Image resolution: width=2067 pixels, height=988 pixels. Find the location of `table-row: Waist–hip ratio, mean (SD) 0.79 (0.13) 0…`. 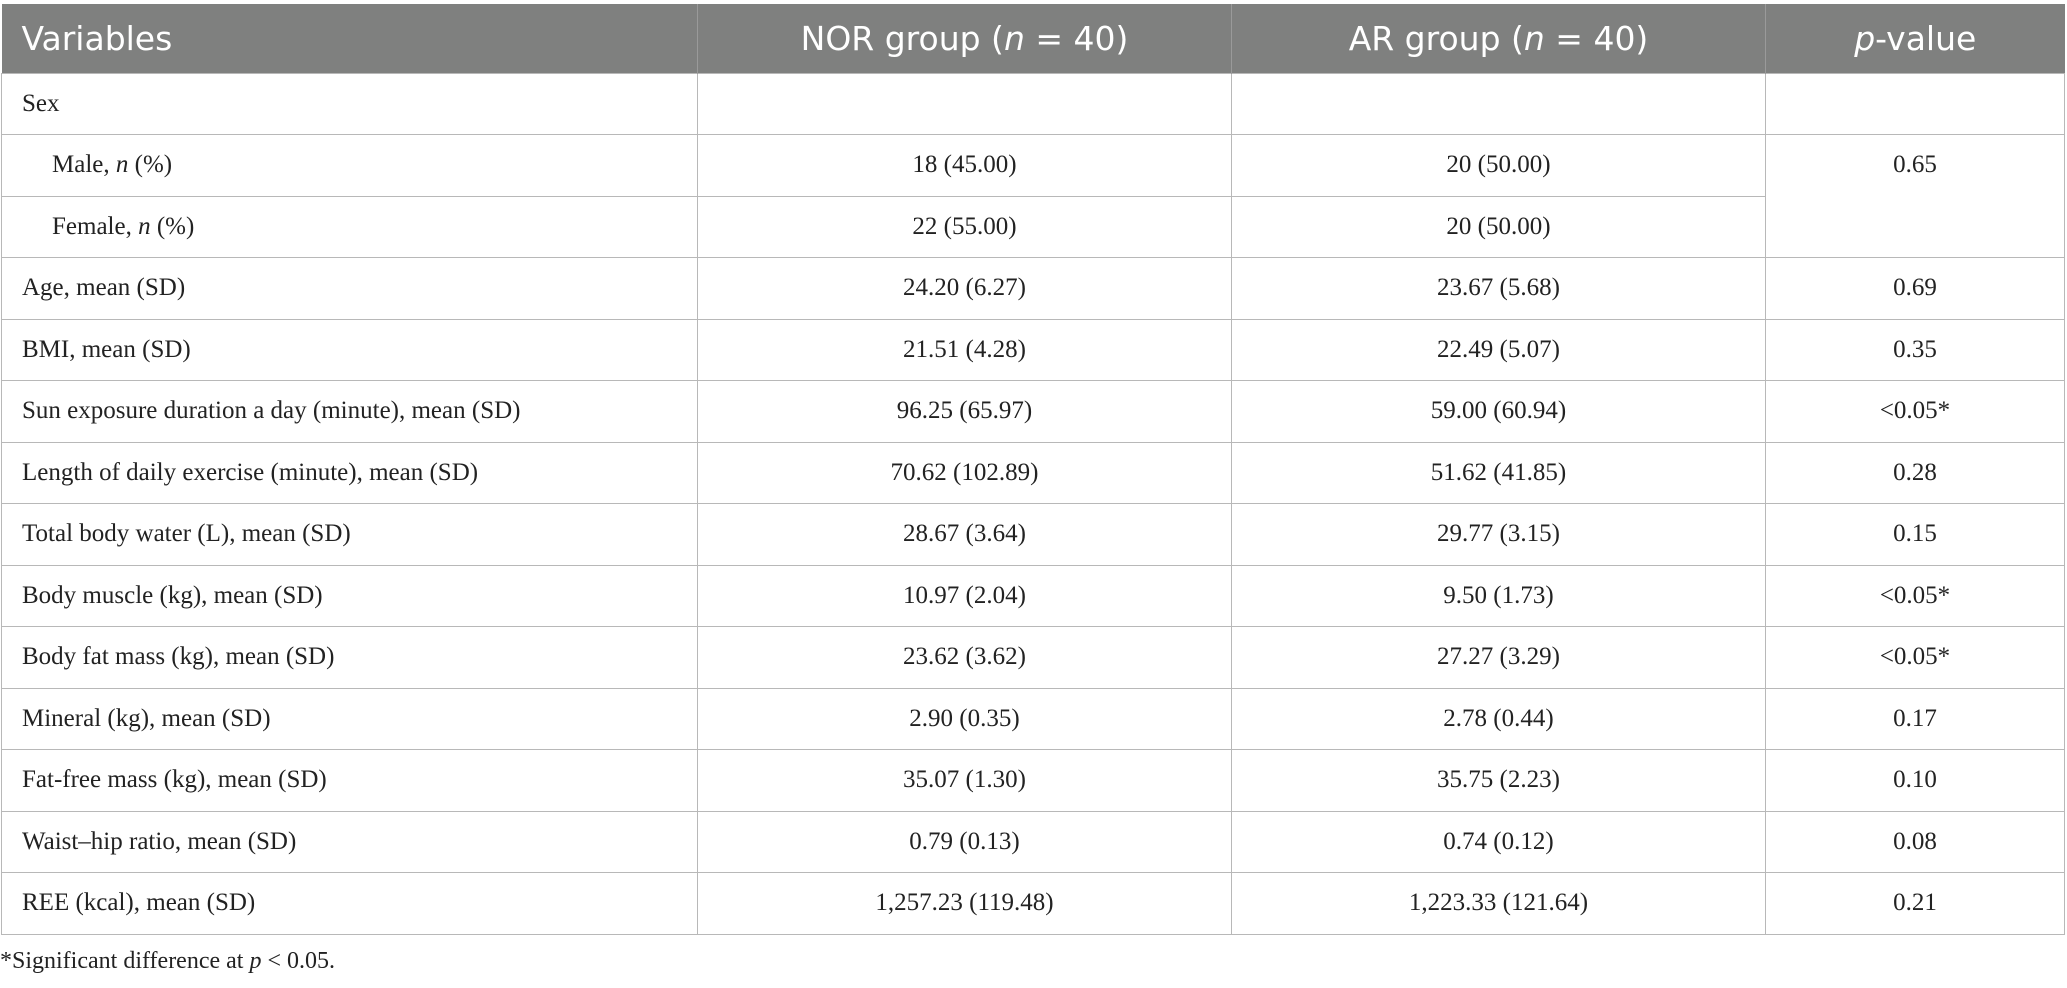

table-row: Waist–hip ratio, mean (SD) 0.79 (0.13) 0… is located at coordinates (1033, 841).